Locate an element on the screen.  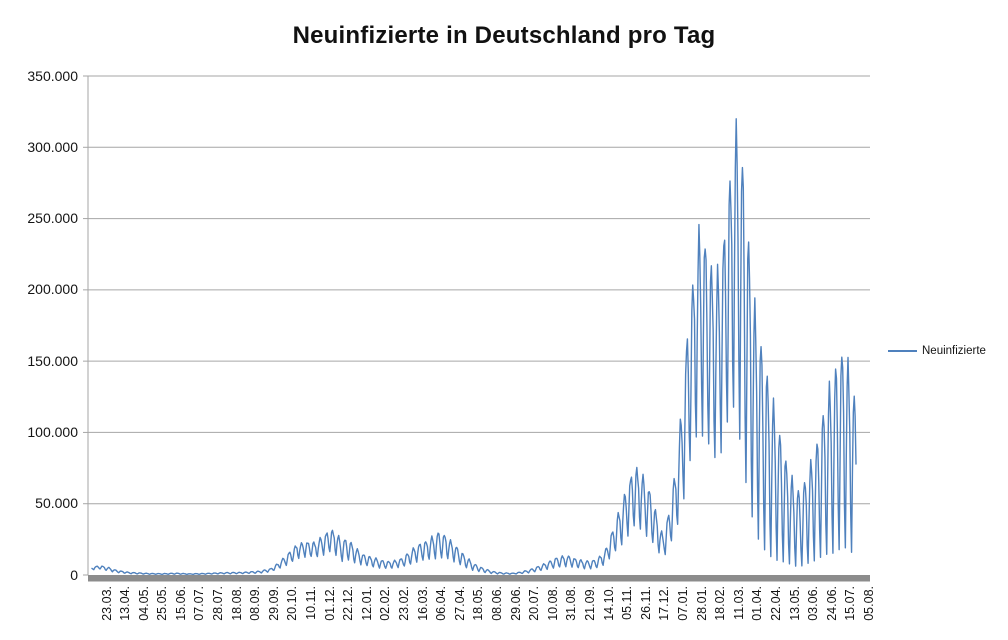
x-axis-label: 28.01. is located at coordinates (701, 603).